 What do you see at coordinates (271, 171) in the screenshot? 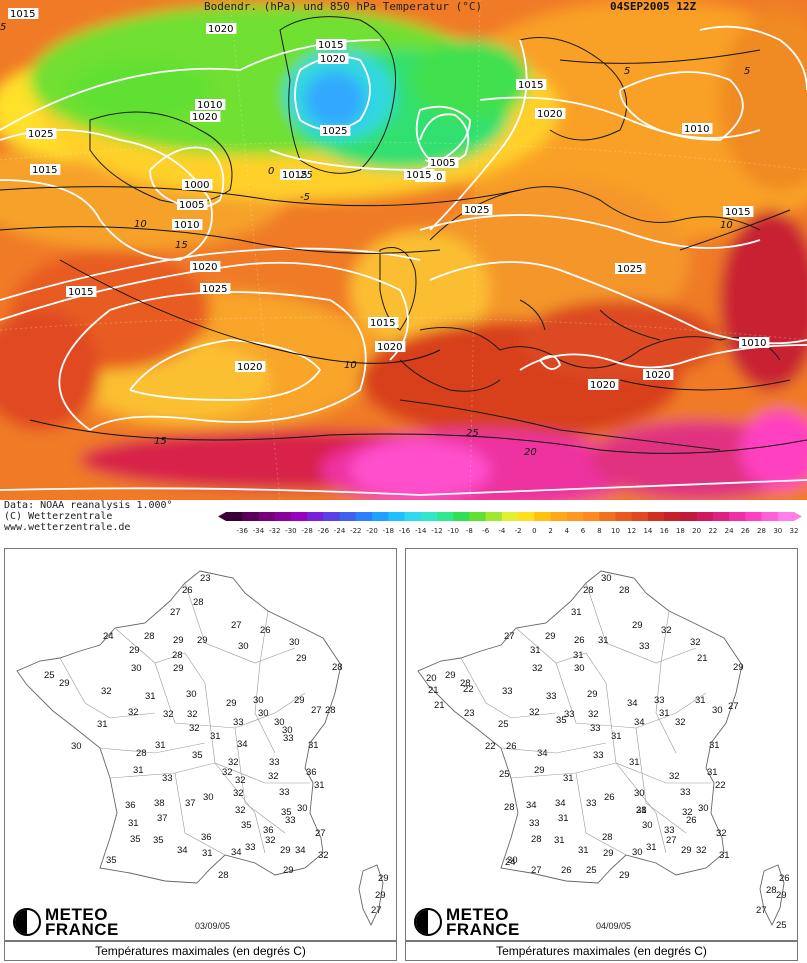
I see `isotherm-label: 0` at bounding box center [271, 171].